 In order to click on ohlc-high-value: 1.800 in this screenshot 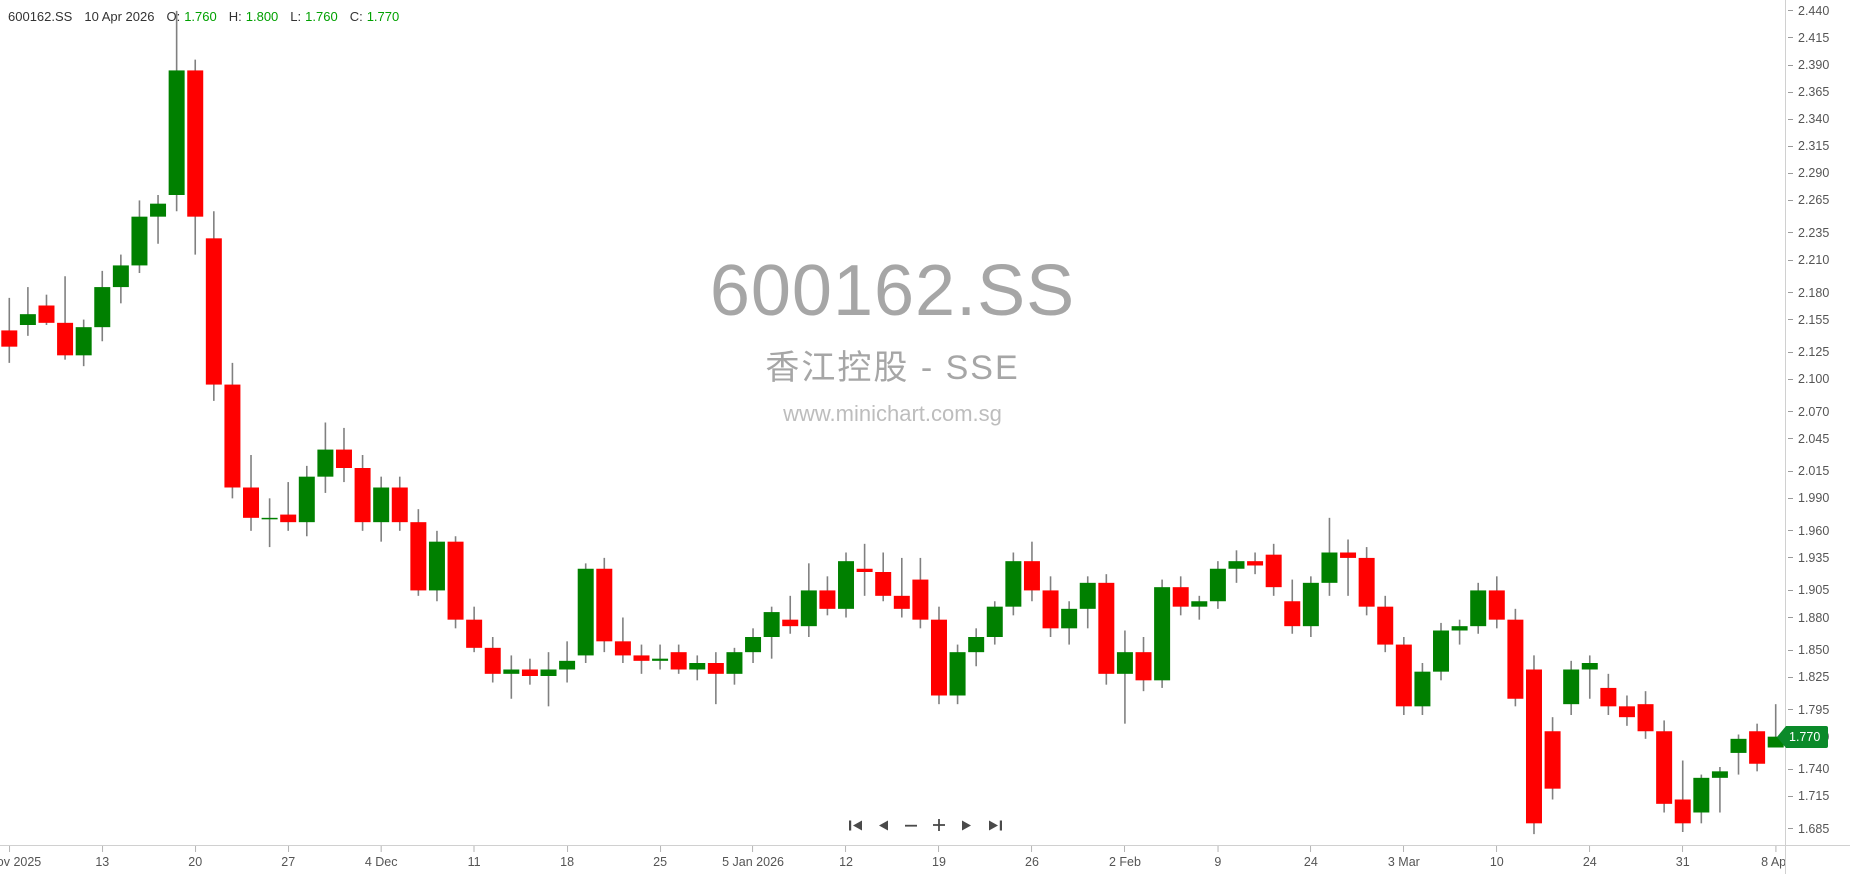, I will do `click(262, 16)`.